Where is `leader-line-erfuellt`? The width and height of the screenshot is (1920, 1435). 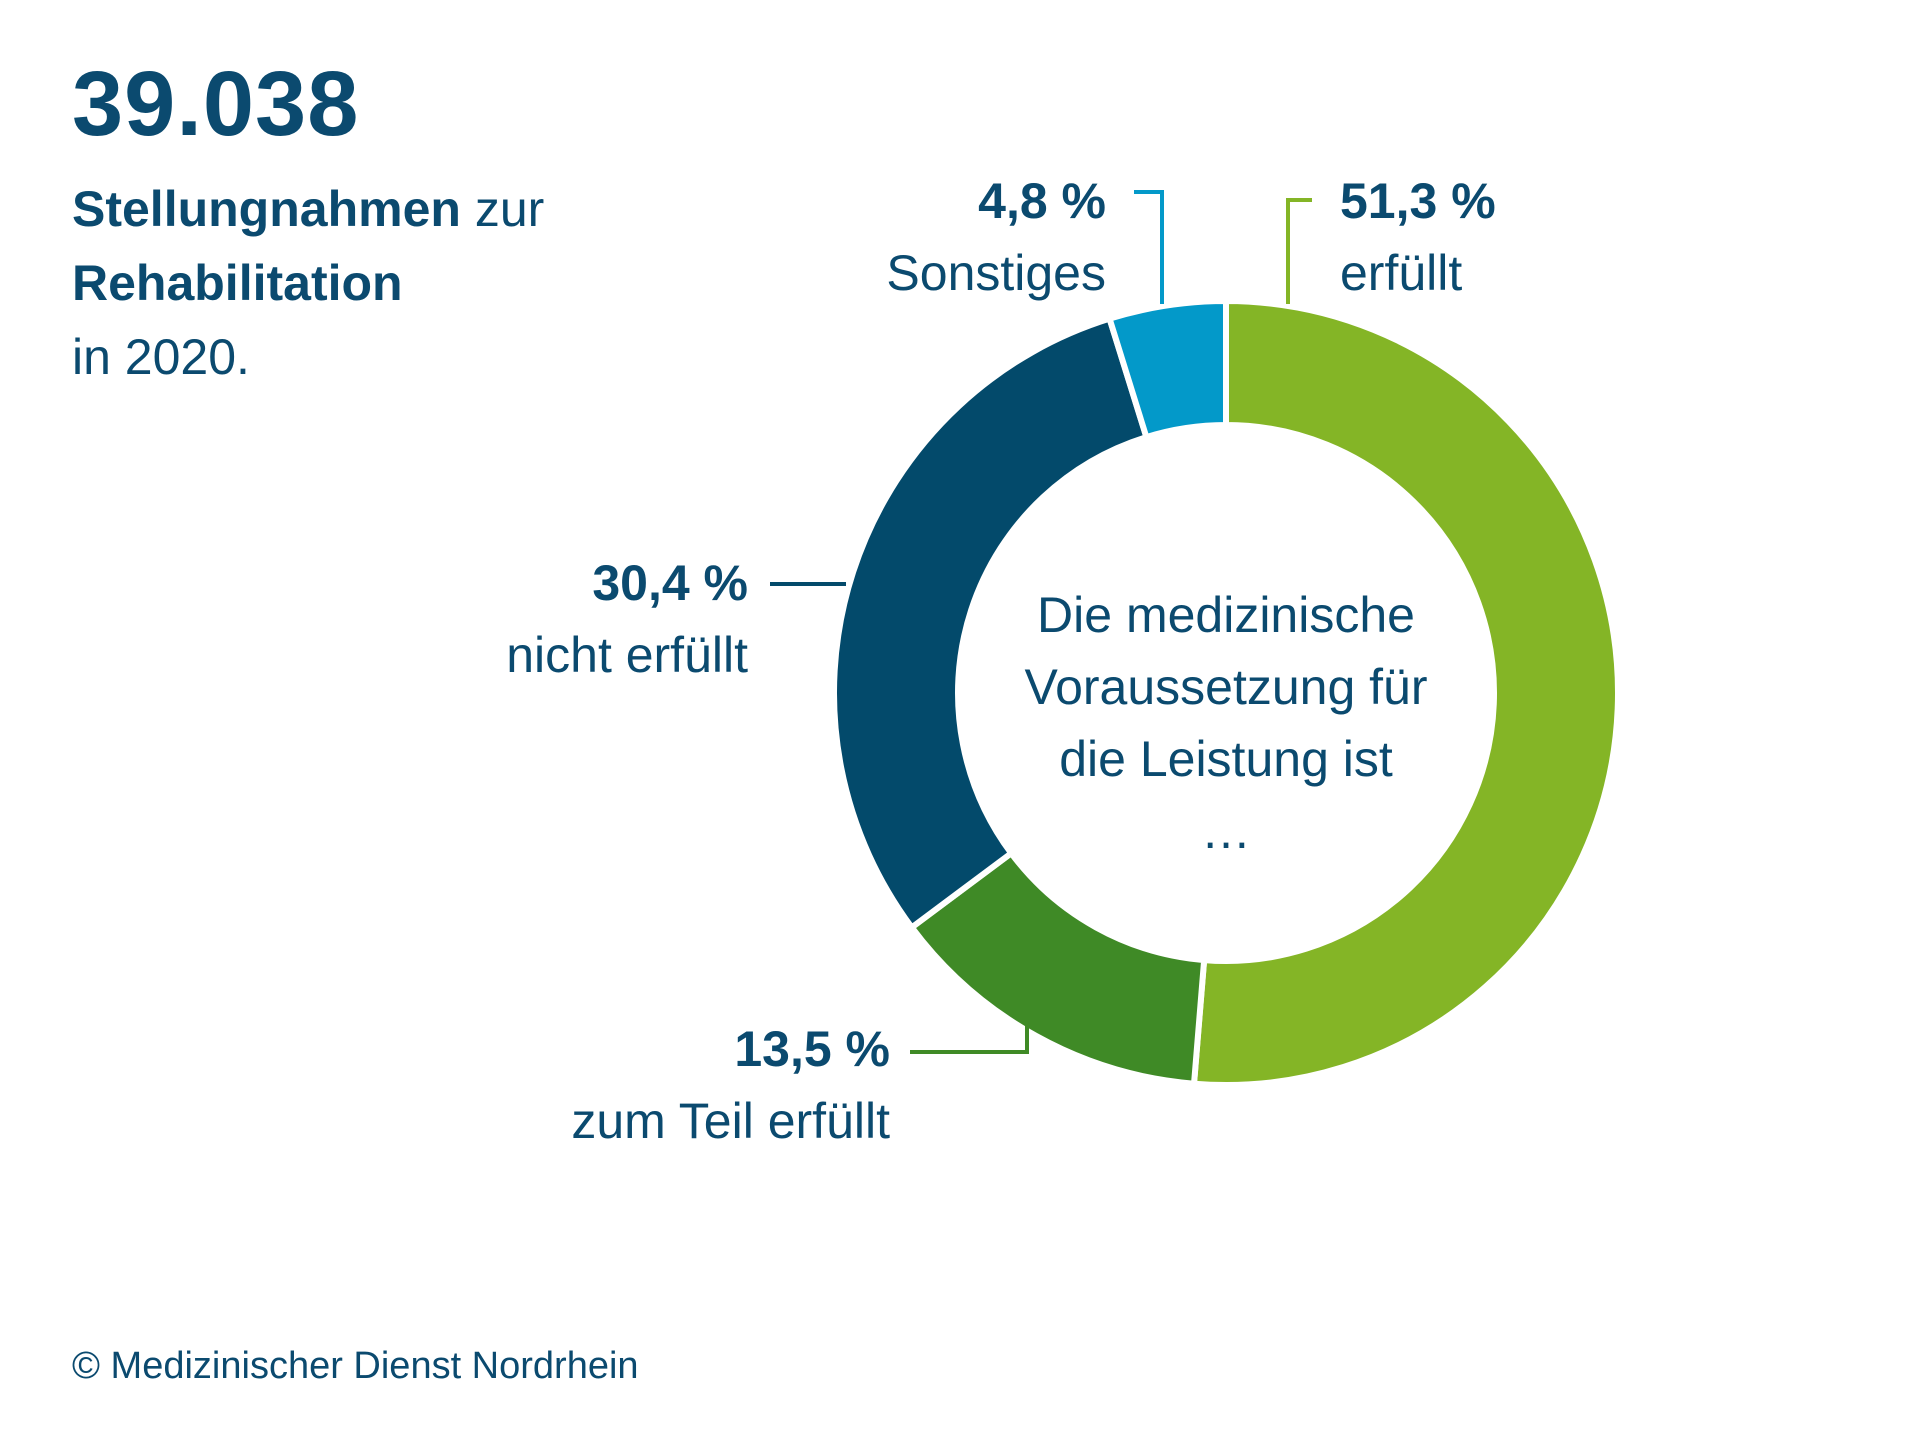
leader-line-erfuellt is located at coordinates (1299, 251).